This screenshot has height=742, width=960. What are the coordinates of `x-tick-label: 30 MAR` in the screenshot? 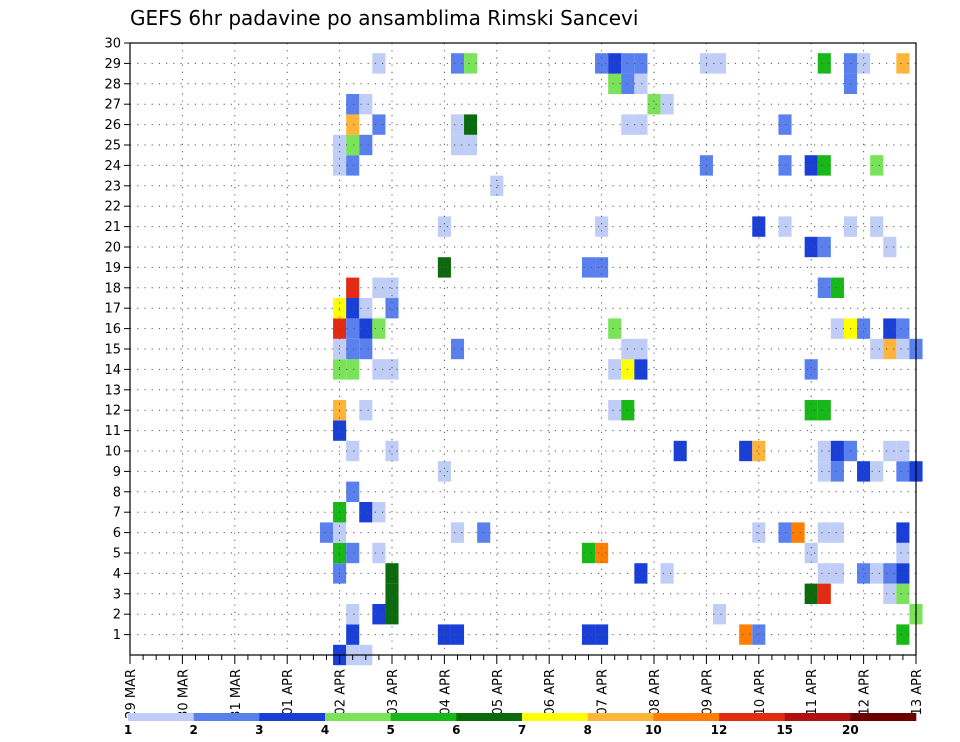 It's located at (183, 694).